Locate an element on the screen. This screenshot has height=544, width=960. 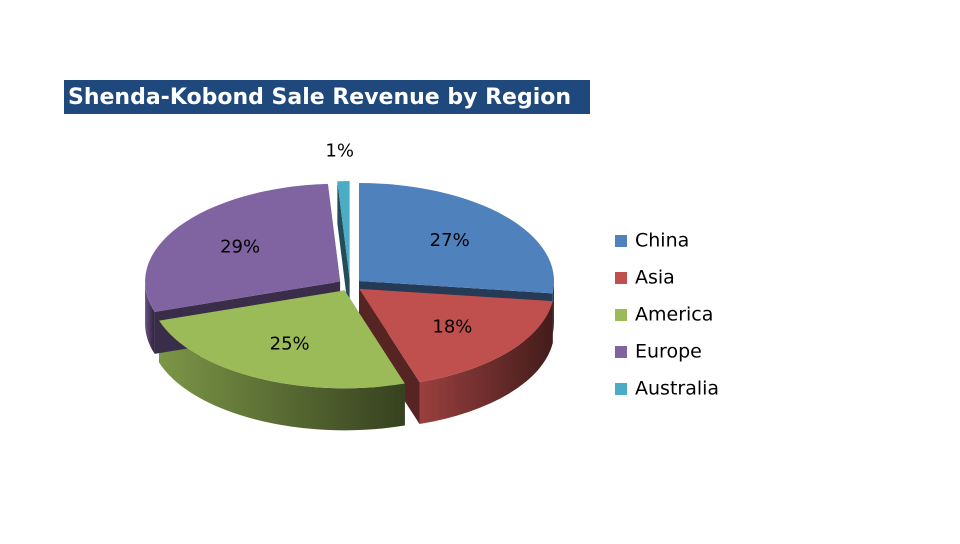
legend-label: Asia is located at coordinates (655, 278).